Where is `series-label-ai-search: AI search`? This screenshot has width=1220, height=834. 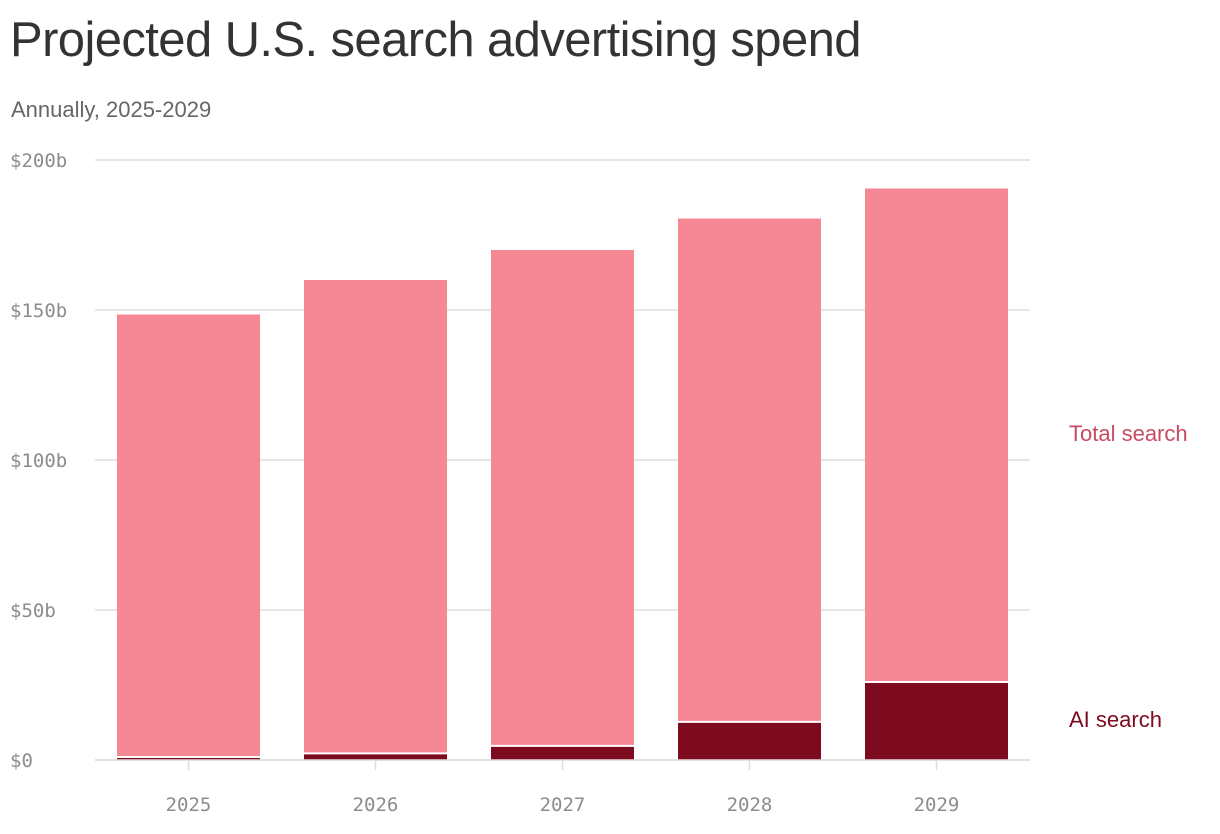
series-label-ai-search: AI search is located at coordinates (1115, 719).